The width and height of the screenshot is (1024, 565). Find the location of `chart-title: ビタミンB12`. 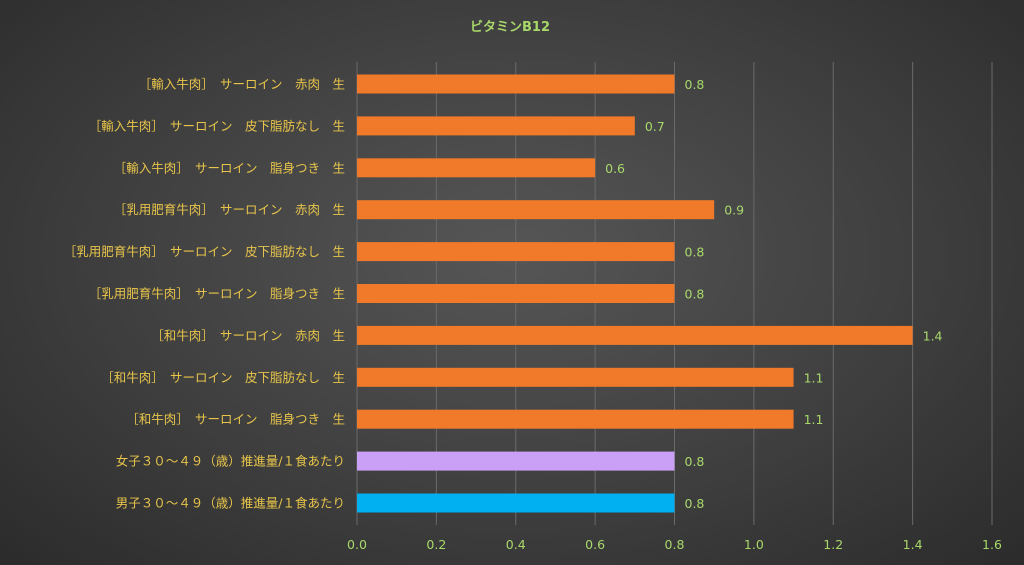

chart-title: ビタミンB12 is located at coordinates (510, 27).